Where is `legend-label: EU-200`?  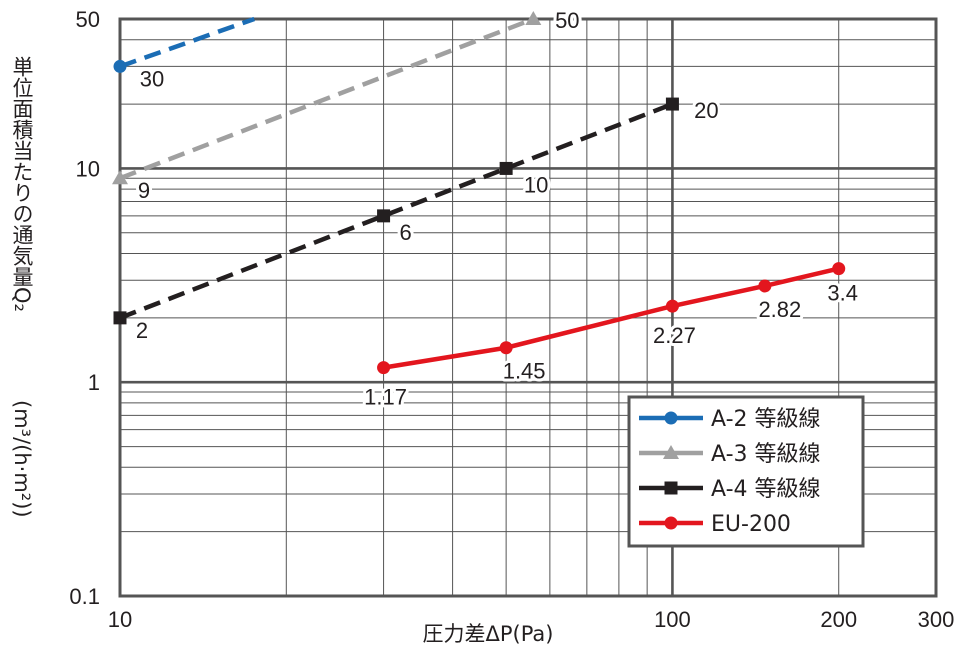 legend-label: EU-200 is located at coordinates (751, 524).